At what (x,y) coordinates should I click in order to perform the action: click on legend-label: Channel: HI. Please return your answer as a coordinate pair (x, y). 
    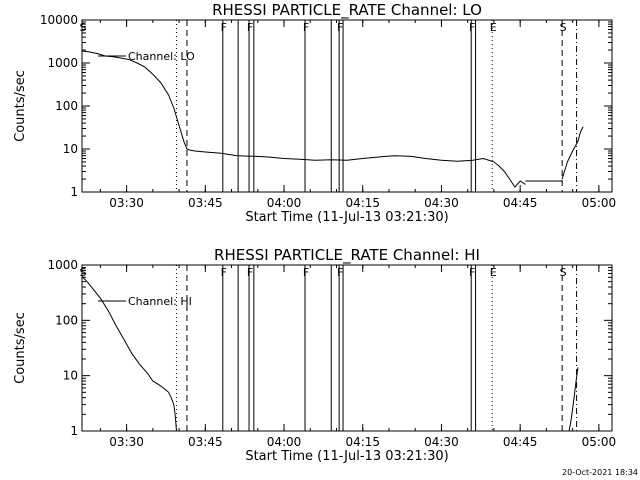
    Looking at the image, I should click on (160, 301).